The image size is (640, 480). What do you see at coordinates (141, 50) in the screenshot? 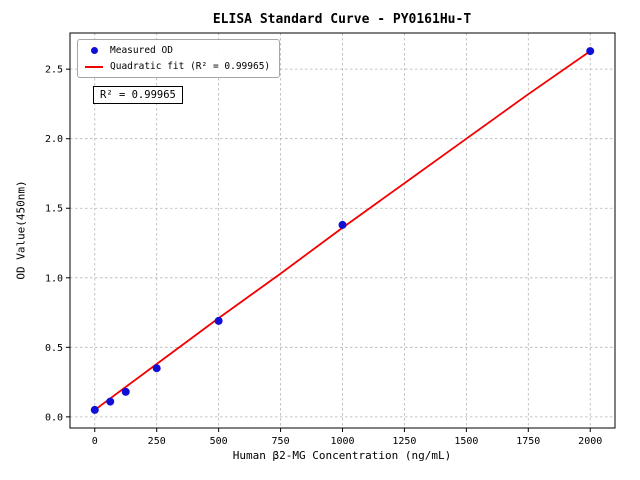
I see `legend-label-measured-od: Measured OD` at bounding box center [141, 50].